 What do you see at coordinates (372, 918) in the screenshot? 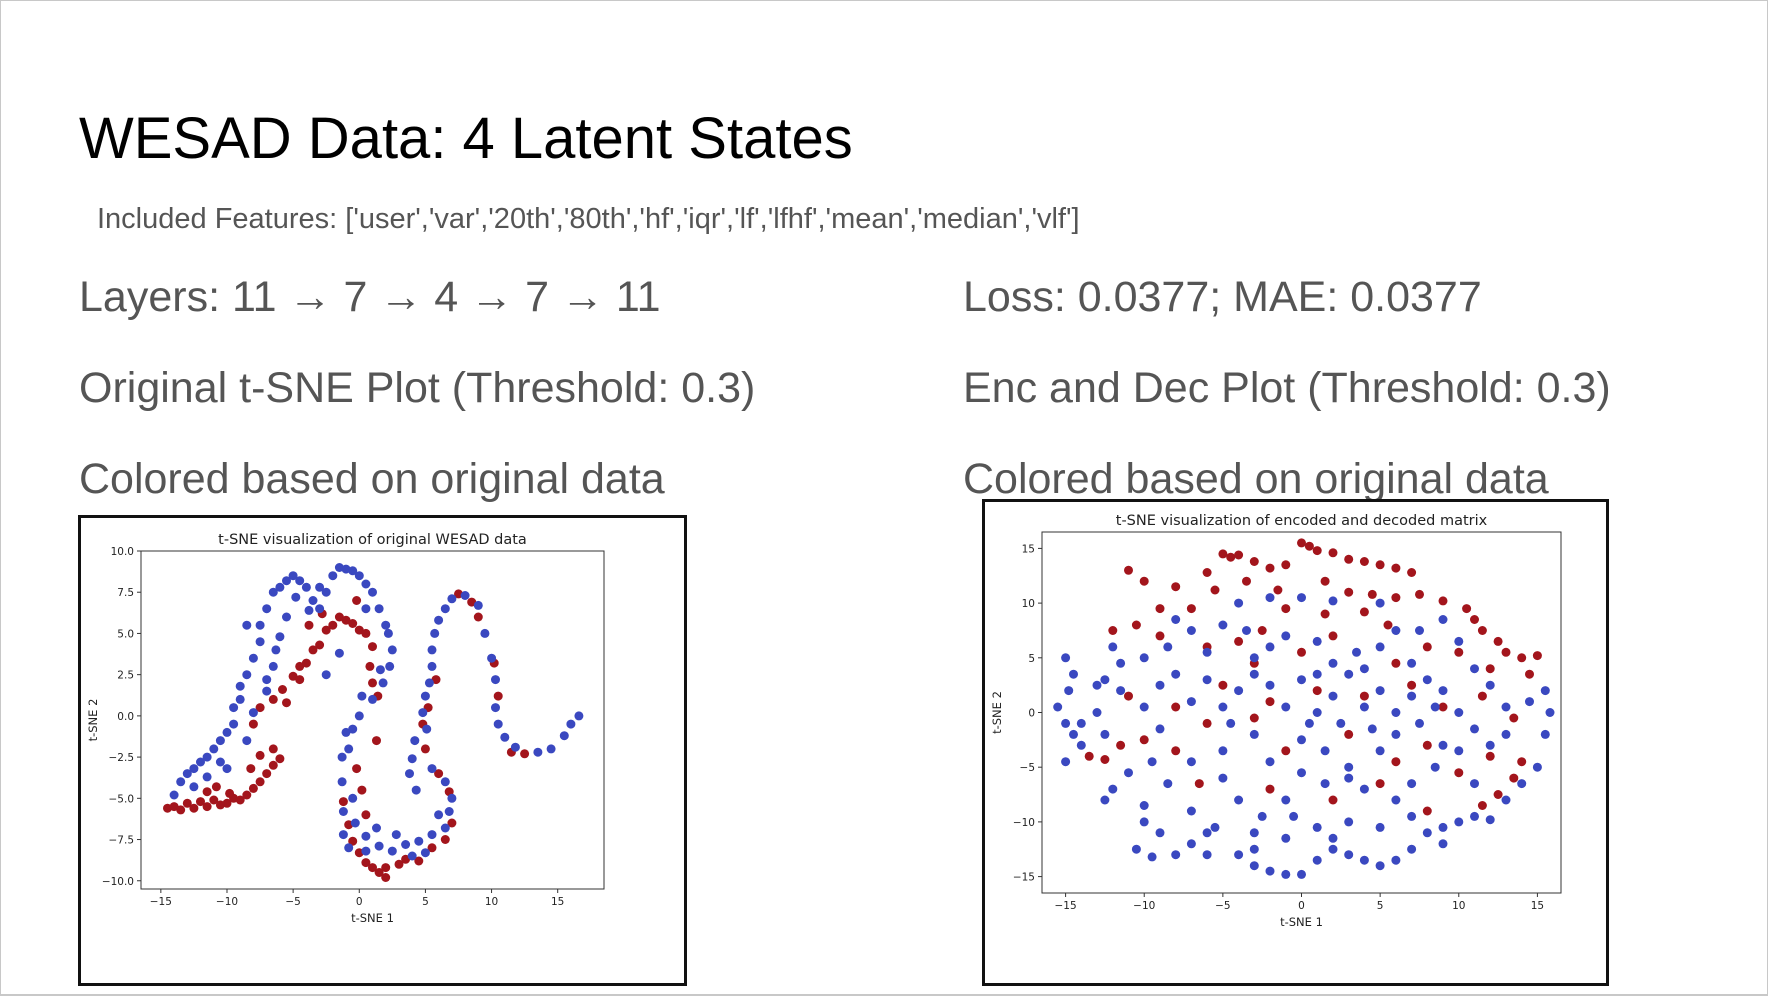
I see `x-axis-label: t-SNE 1` at bounding box center [372, 918].